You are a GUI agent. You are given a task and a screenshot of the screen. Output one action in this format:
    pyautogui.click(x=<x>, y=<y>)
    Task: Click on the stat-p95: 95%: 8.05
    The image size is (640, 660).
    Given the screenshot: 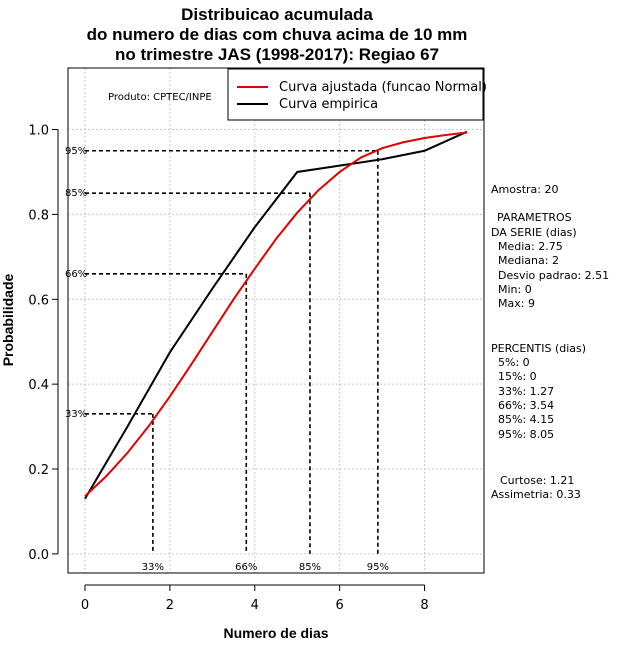 What is the action you would take?
    pyautogui.click(x=526, y=434)
    